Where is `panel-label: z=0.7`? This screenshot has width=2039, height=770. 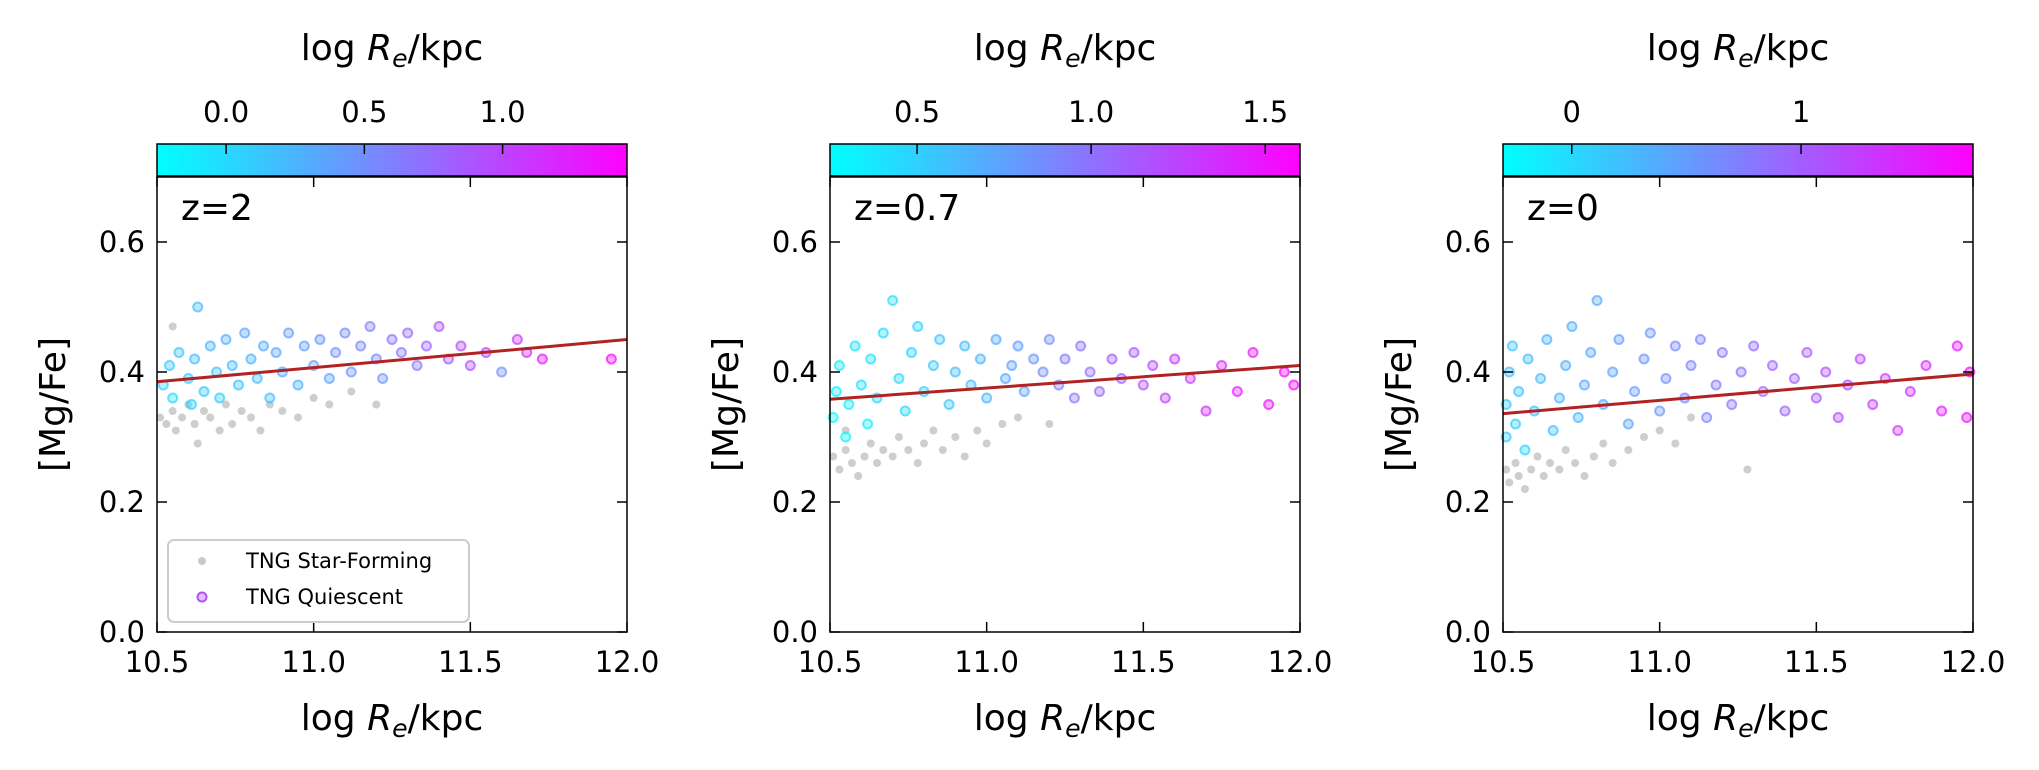 panel-label: z=0.7 is located at coordinates (907, 208).